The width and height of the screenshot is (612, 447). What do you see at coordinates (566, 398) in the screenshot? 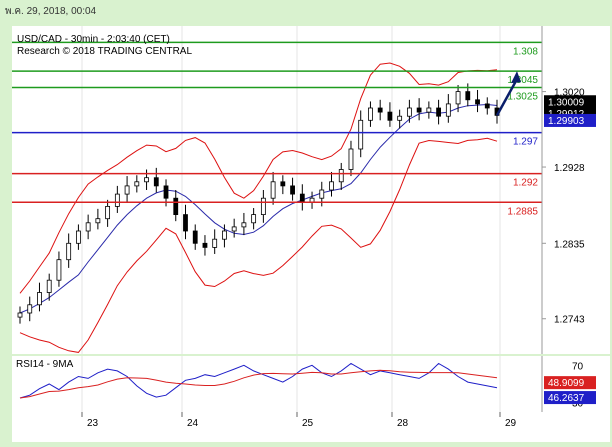
I see `svg-text: 46.2637` at bounding box center [566, 398].